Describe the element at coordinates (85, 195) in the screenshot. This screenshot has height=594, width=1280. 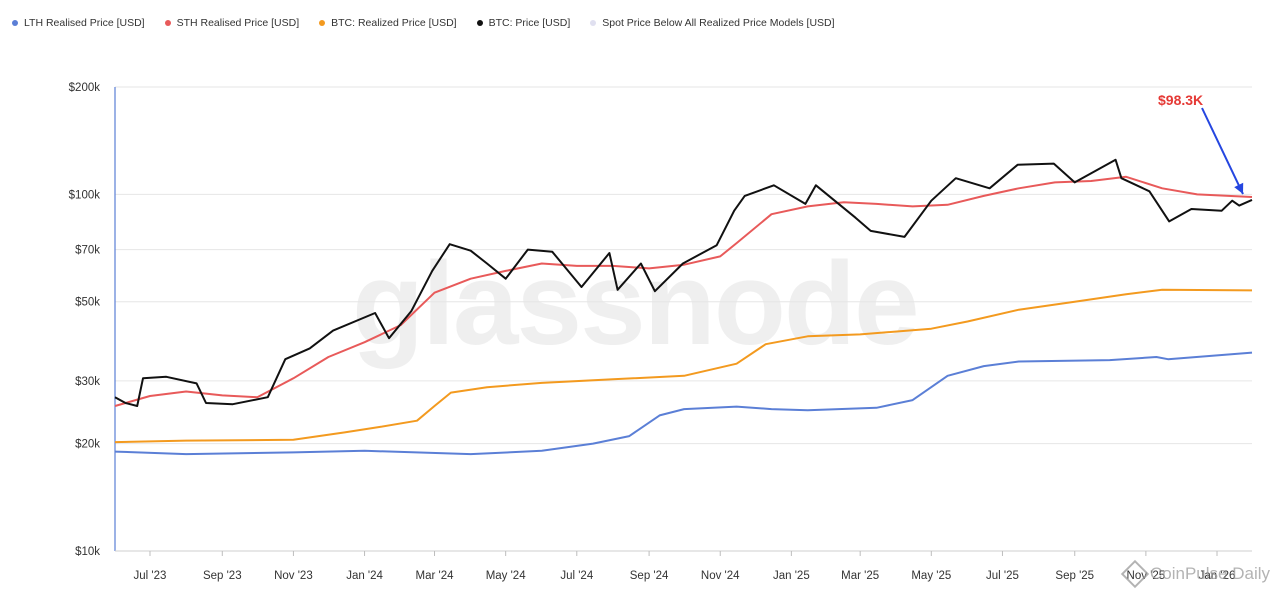
I see `y-tick-label: $100k` at that location.